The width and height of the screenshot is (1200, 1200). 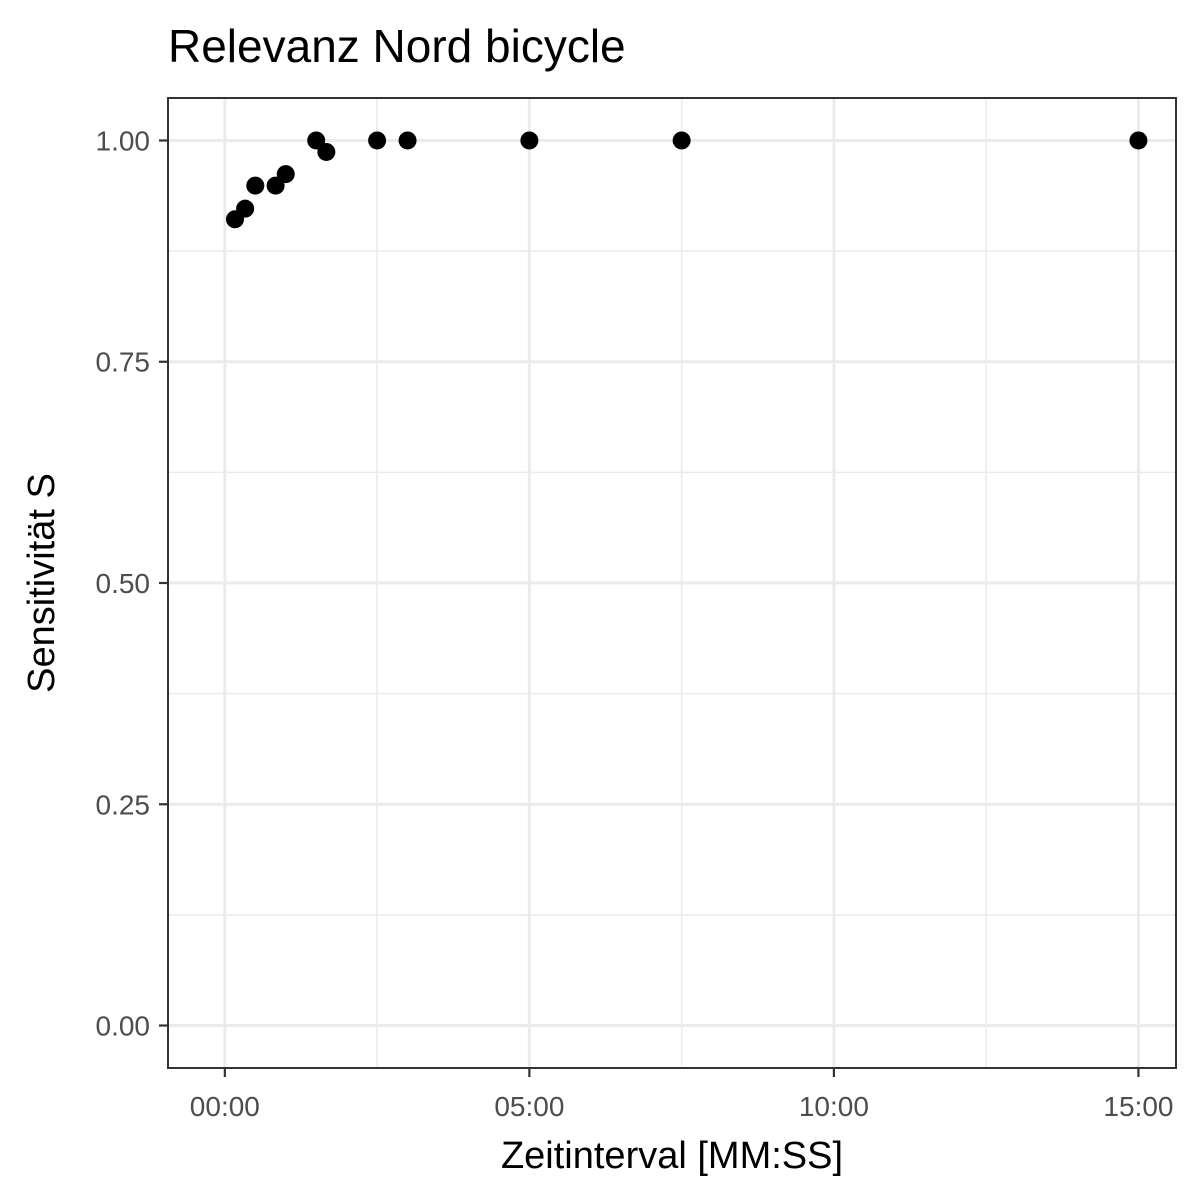 I want to click on x-tick-label: 10:00, so click(x=834, y=1106).